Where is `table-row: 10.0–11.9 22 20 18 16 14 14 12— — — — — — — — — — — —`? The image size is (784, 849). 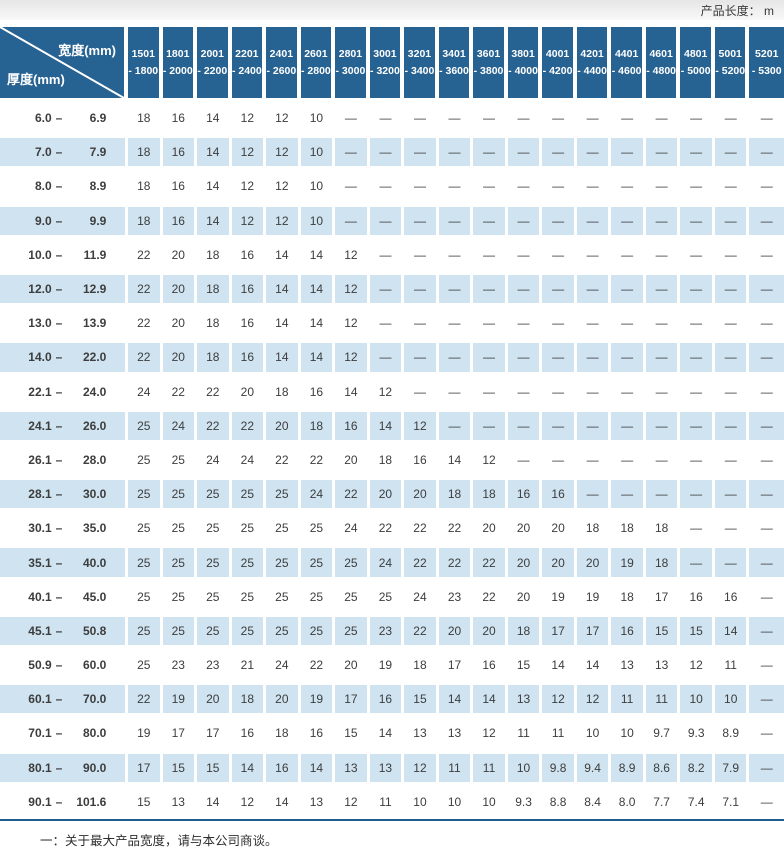 table-row: 10.0–11.9 22 20 18 16 14 14 12— — — — — — — — — — — — is located at coordinates (392, 255).